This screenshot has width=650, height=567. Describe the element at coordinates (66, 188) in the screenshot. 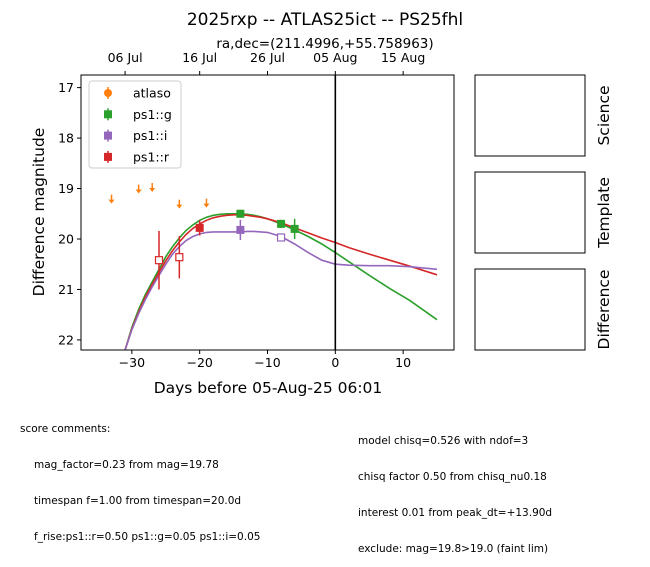

I see `y-tick-label: 19` at that location.